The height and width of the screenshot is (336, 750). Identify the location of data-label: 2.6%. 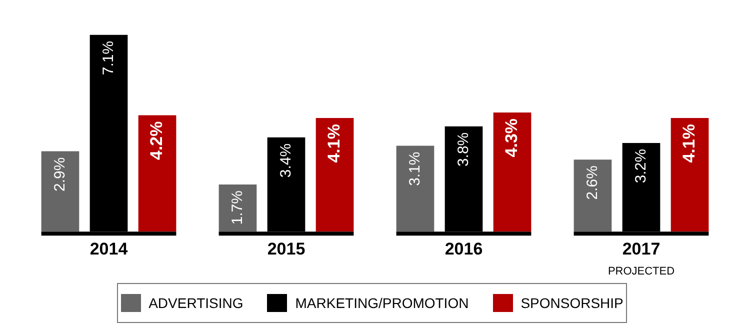
(592, 183).